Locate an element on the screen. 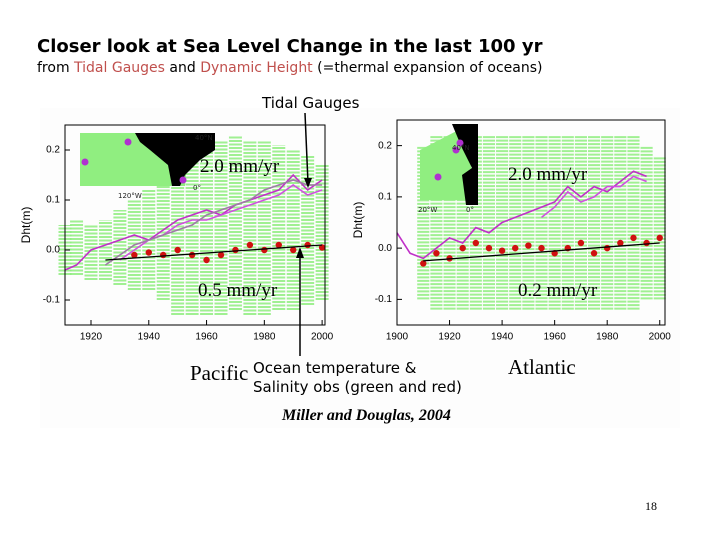 This screenshot has width=720, height=540. region-label: Atlantic is located at coordinates (542, 367).